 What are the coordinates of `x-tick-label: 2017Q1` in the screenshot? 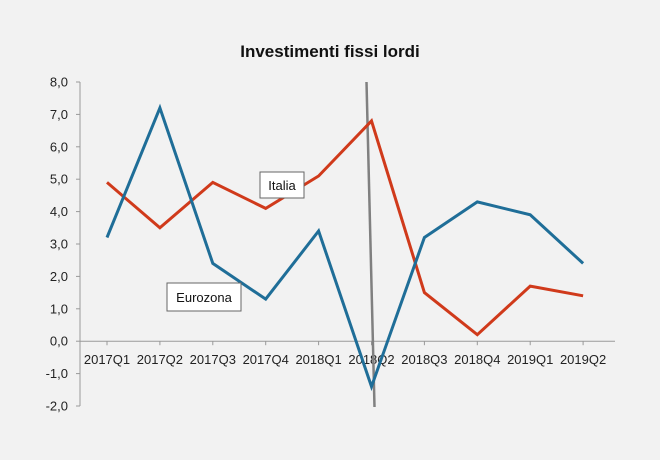 It's located at (107, 359).